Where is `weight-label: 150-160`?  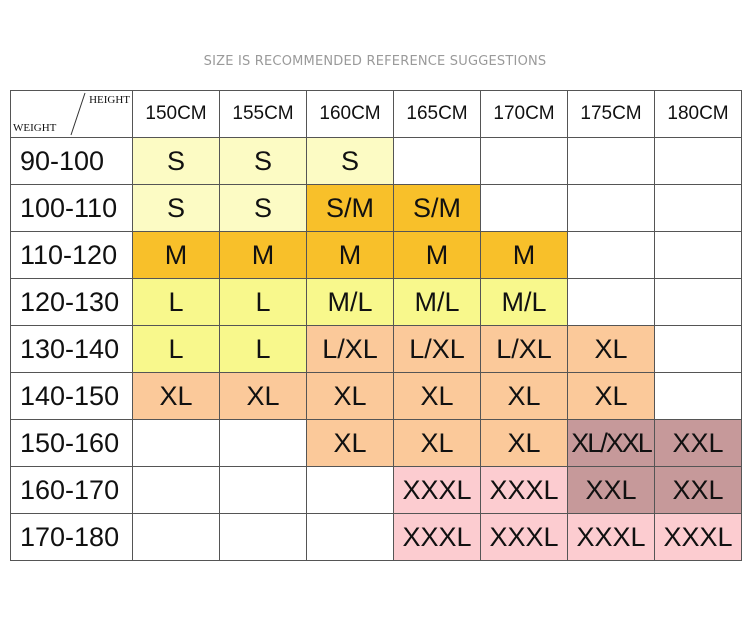
weight-label: 150-160 is located at coordinates (71, 443).